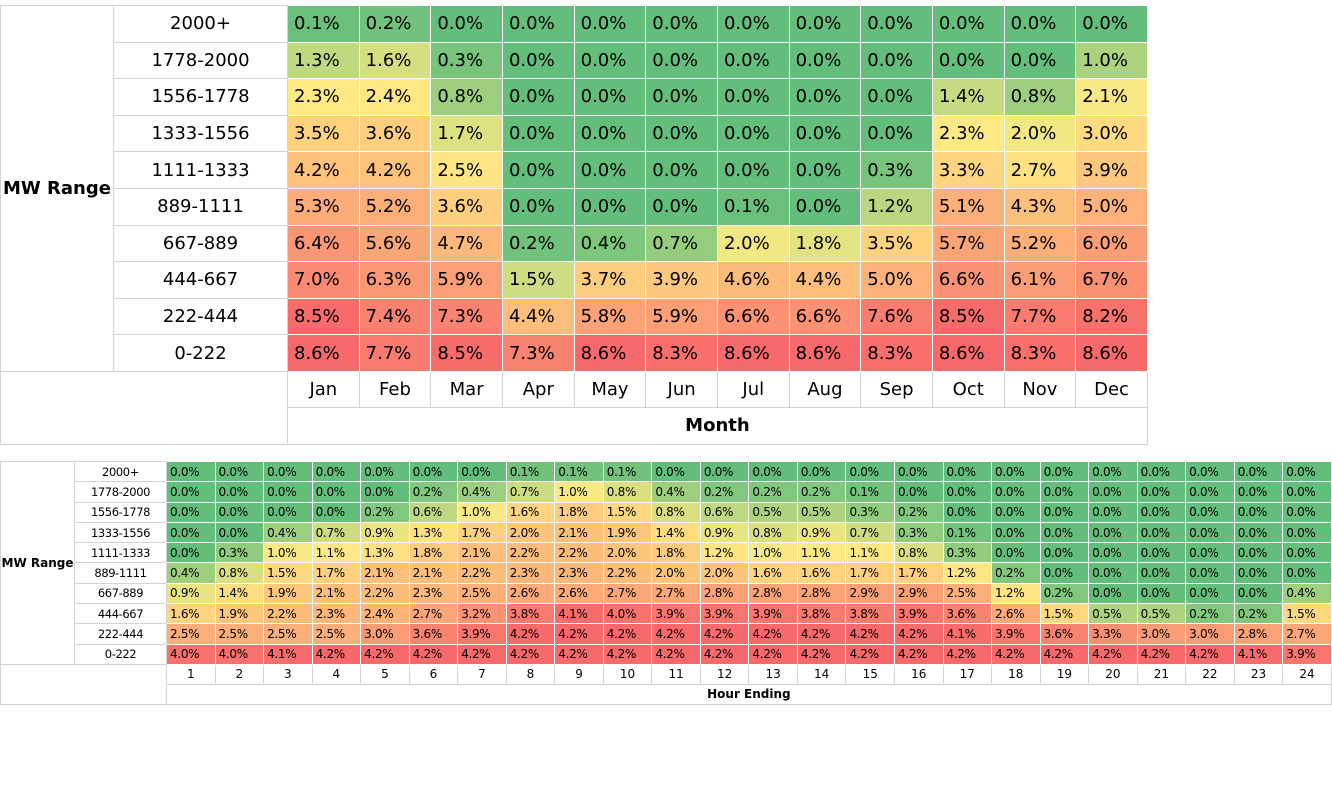 The width and height of the screenshot is (1332, 791). Describe the element at coordinates (482, 512) in the screenshot. I see `heat-cell: 1.0%` at that location.